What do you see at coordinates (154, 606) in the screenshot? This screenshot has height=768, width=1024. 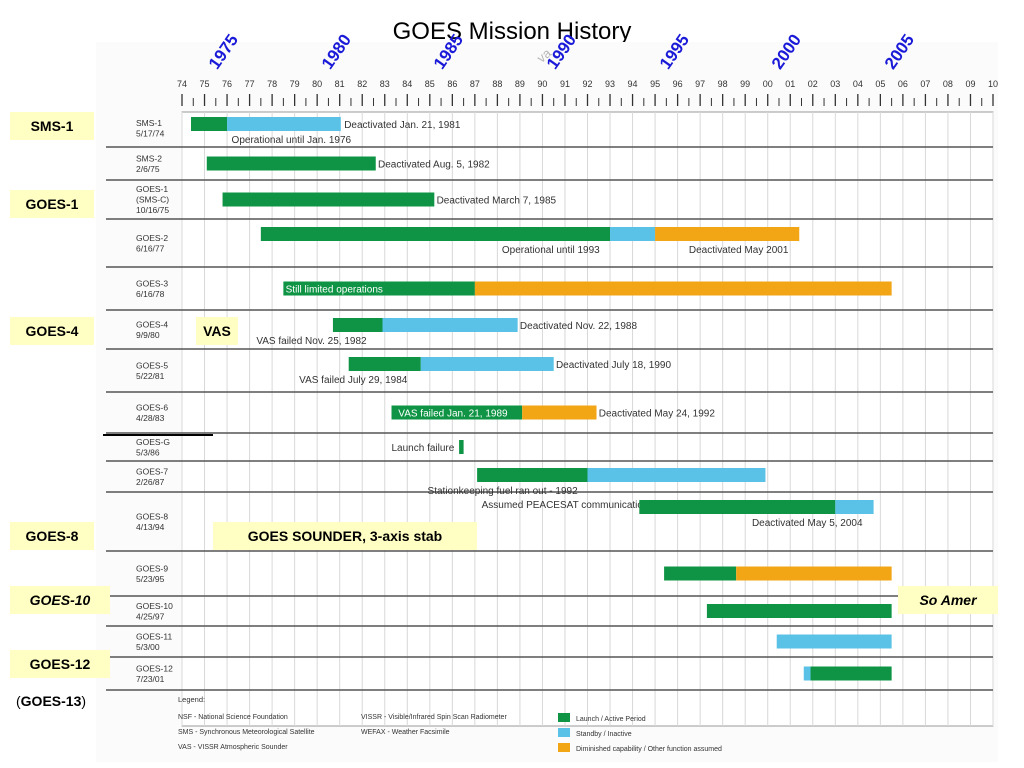 I see `row-label-name: GOES-10` at bounding box center [154, 606].